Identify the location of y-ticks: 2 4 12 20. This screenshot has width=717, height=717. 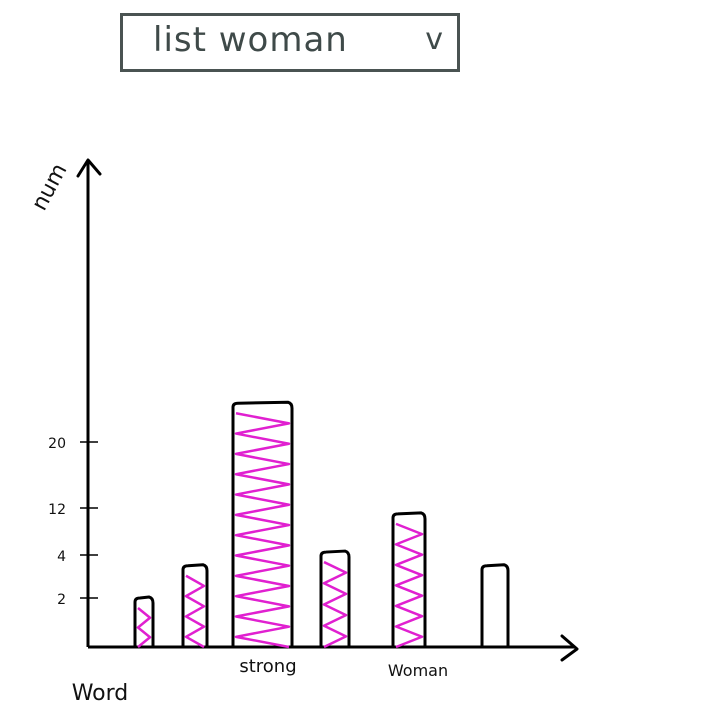
(73, 522).